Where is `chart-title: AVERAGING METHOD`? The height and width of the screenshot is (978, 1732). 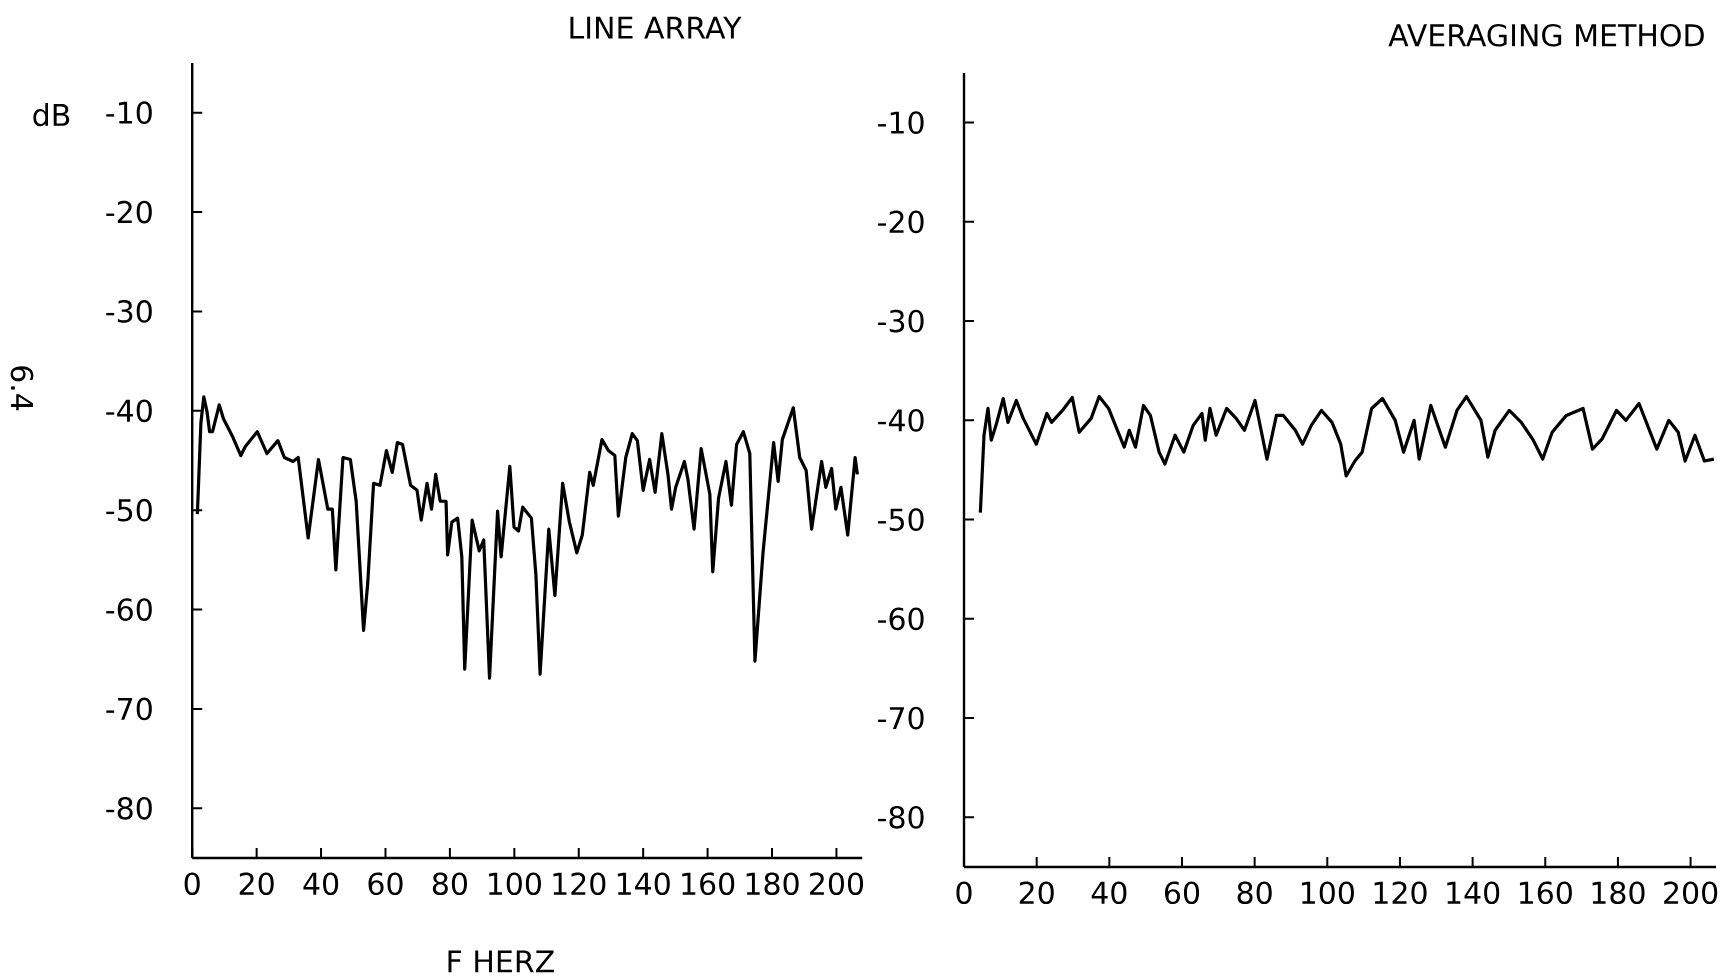
chart-title: AVERAGING METHOD is located at coordinates (1546, 35).